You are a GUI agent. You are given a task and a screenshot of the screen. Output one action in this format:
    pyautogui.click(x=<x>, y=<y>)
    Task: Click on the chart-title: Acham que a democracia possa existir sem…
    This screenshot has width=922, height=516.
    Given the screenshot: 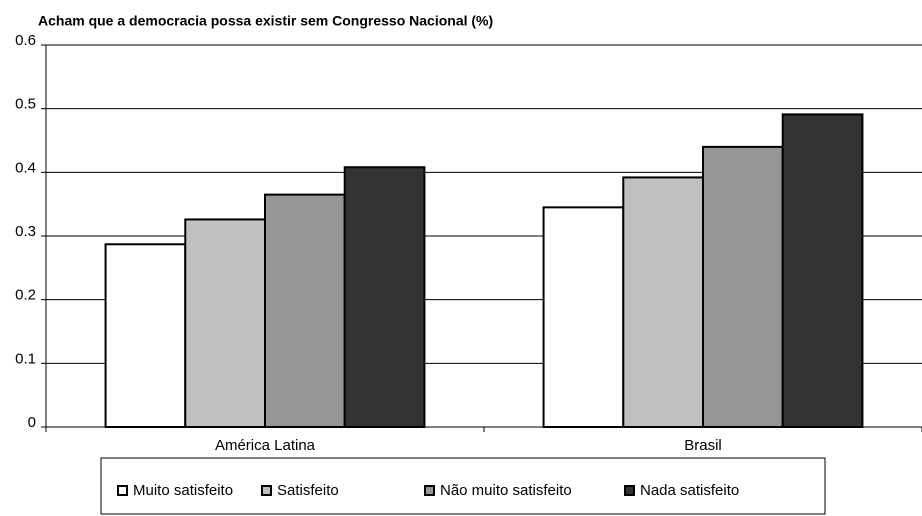 What is the action you would take?
    pyautogui.click(x=265, y=21)
    